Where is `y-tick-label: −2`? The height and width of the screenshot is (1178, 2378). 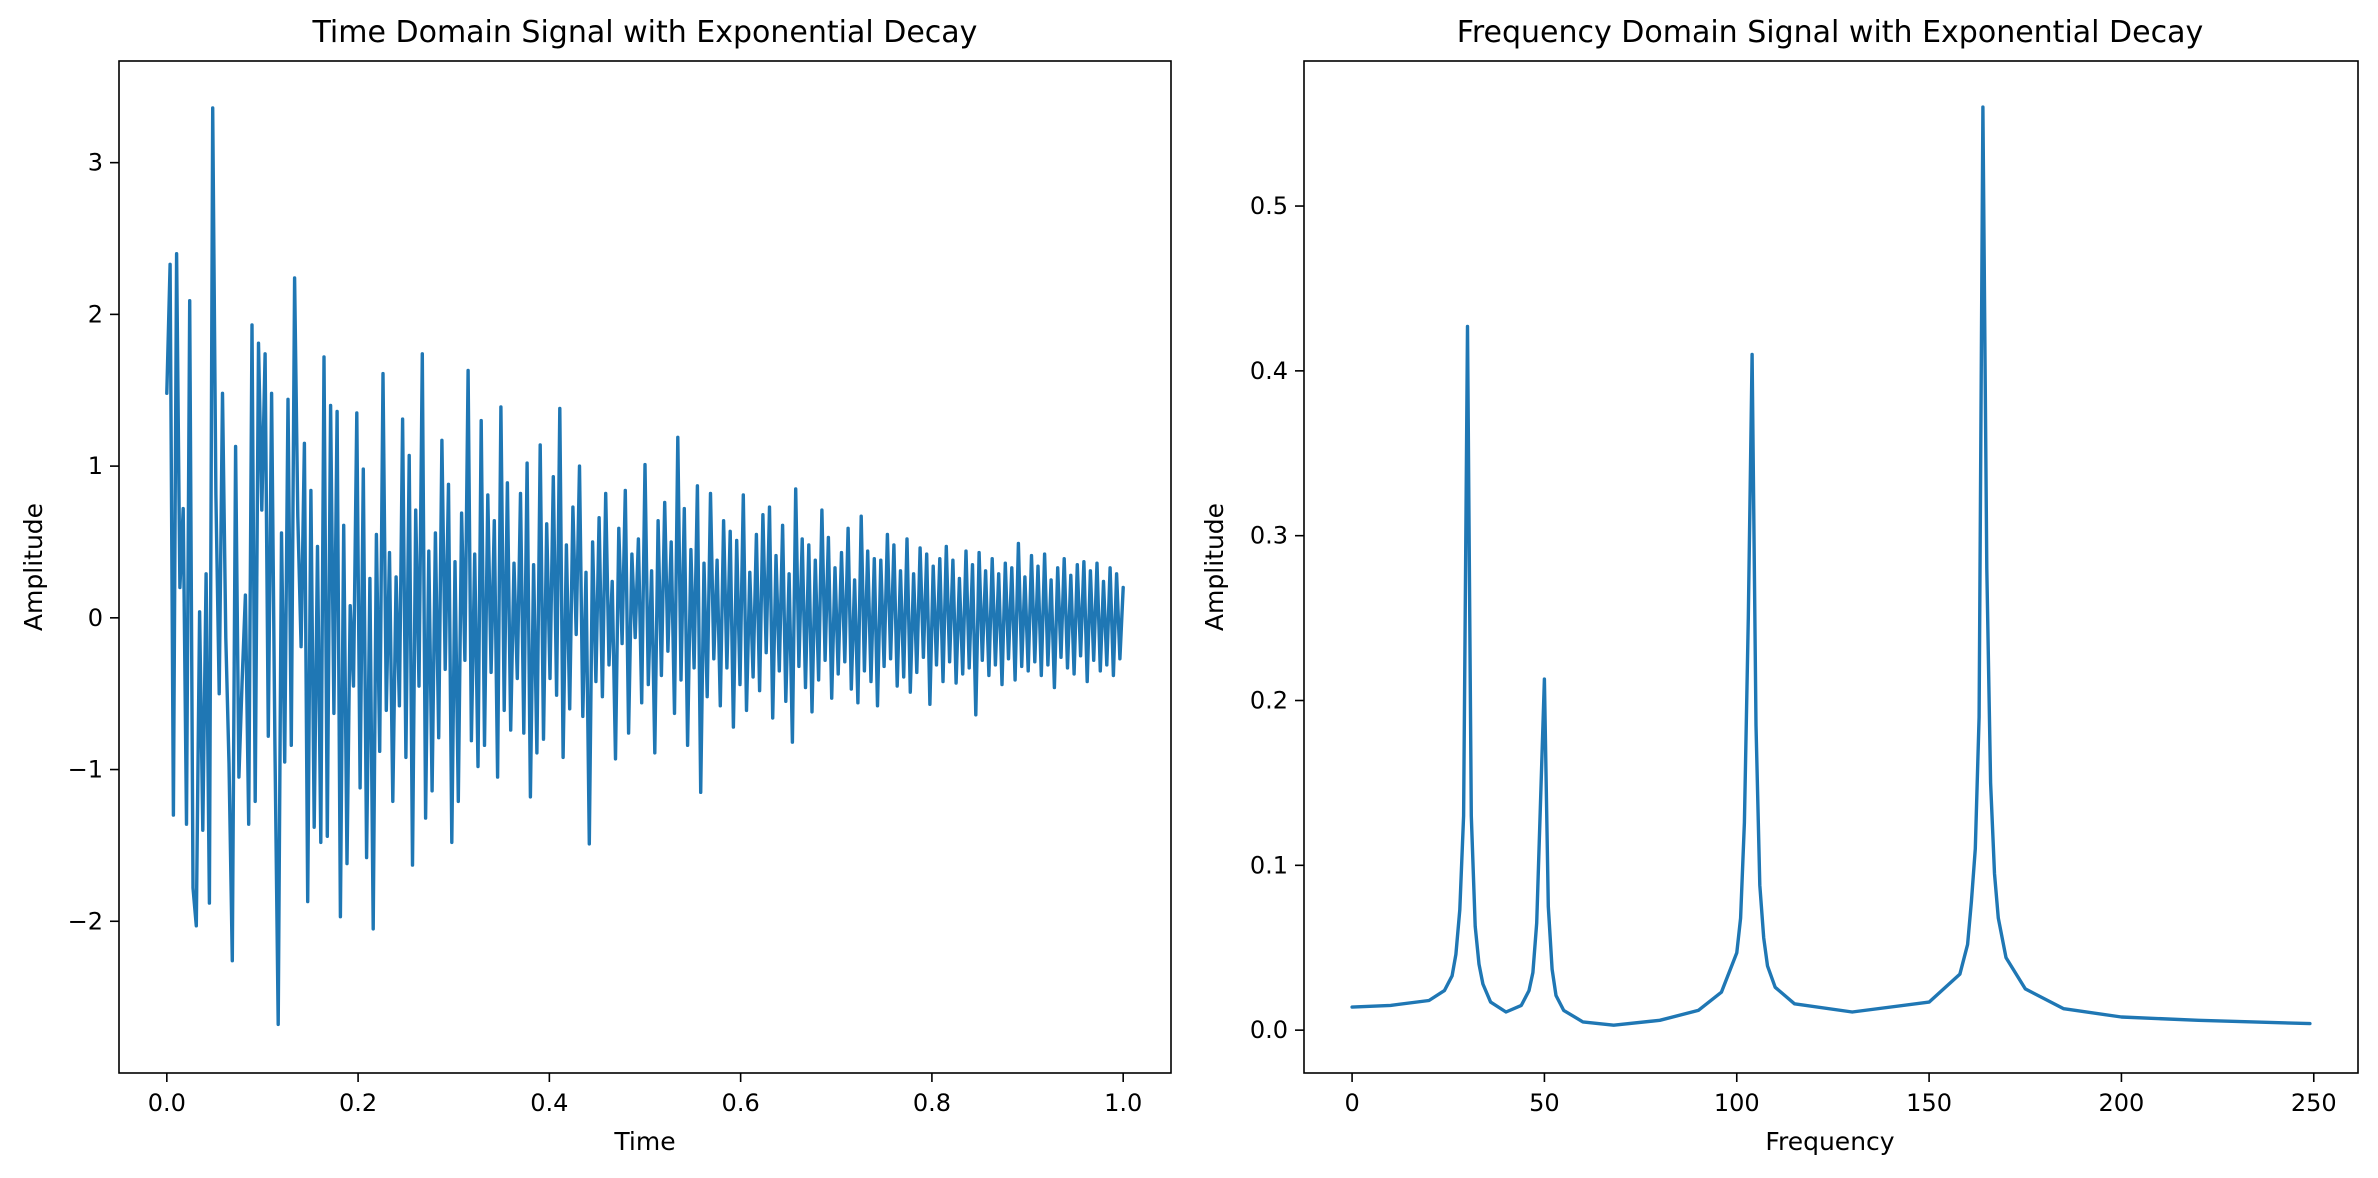
y-tick-label: −2 is located at coordinates (85, 921).